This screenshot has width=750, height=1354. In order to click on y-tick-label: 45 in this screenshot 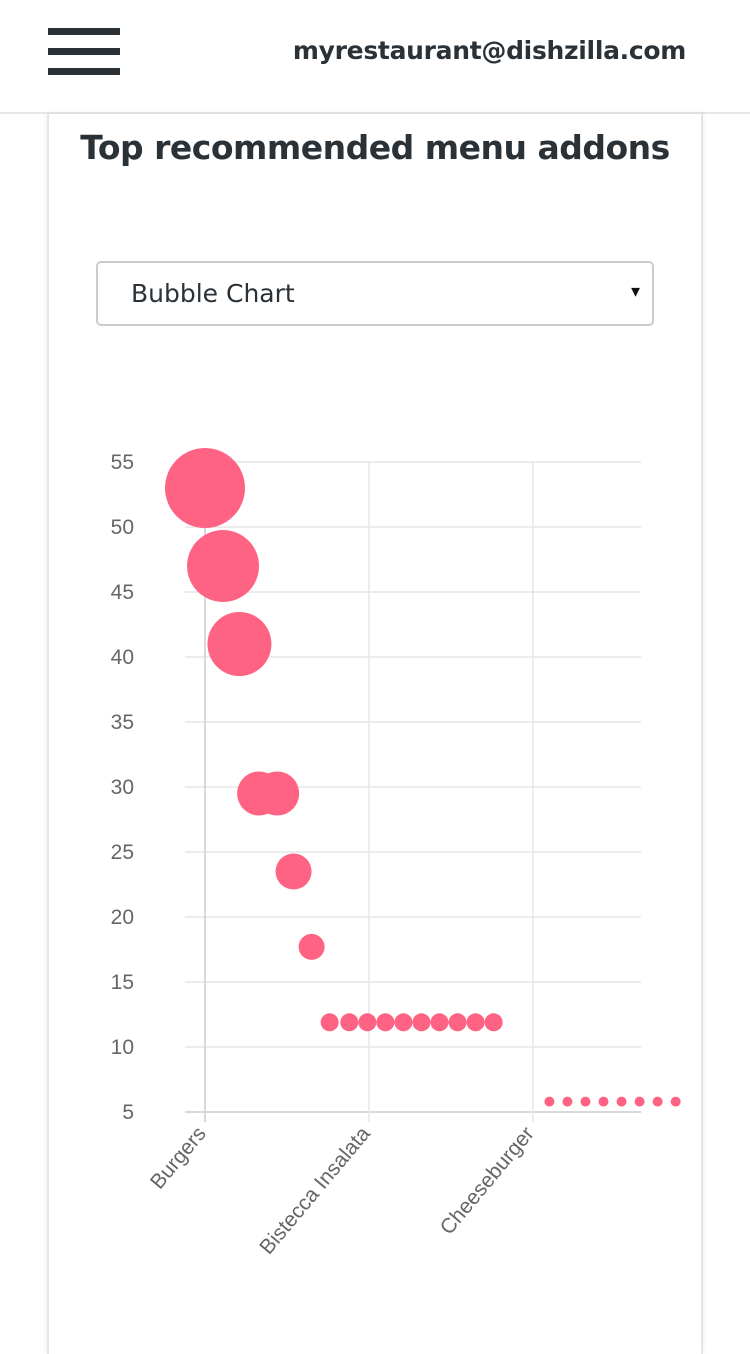, I will do `click(122, 592)`.